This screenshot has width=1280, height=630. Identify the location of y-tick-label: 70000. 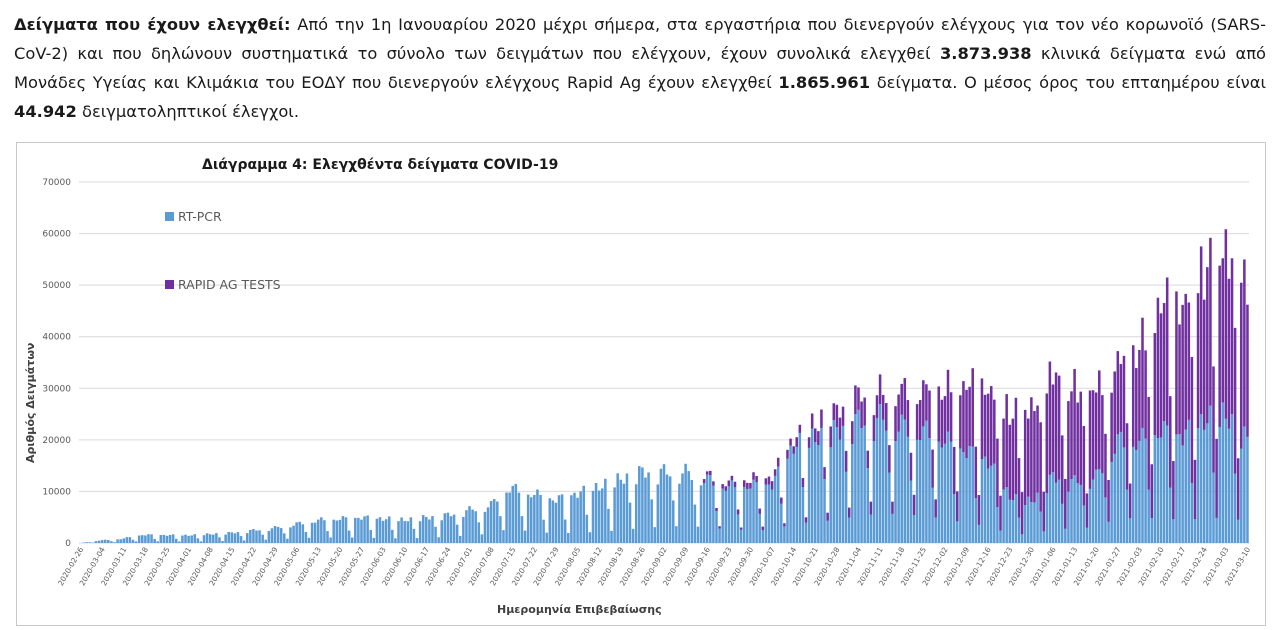
(56, 183).